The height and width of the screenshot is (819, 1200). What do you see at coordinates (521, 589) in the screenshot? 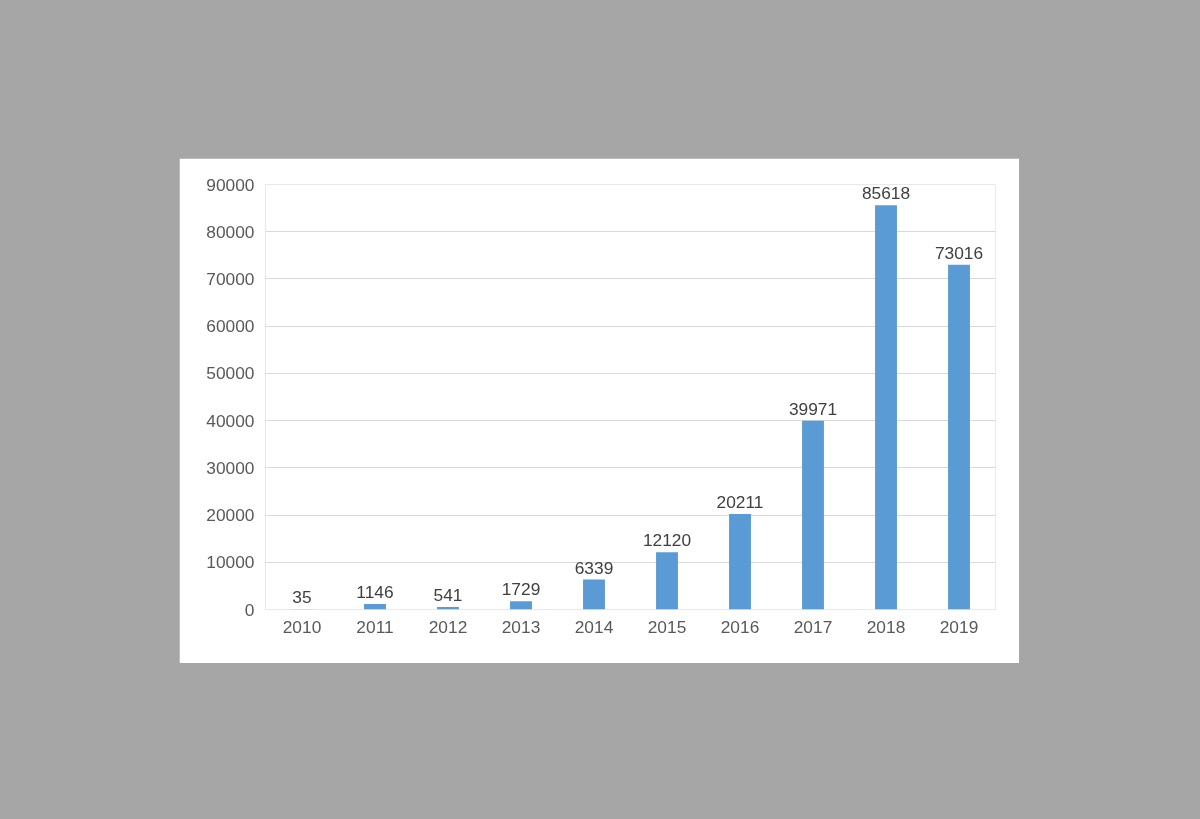
I see `data-label: 1729` at bounding box center [521, 589].